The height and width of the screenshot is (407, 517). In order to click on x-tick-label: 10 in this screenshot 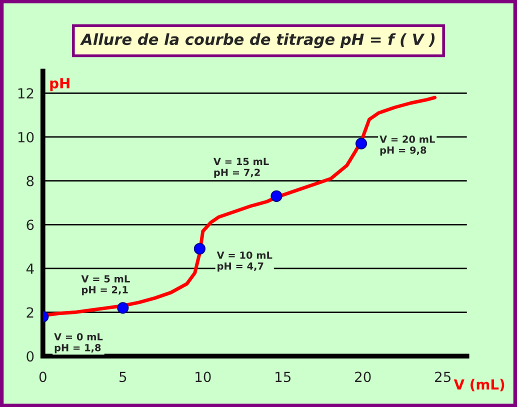, I will do `click(203, 377)`.